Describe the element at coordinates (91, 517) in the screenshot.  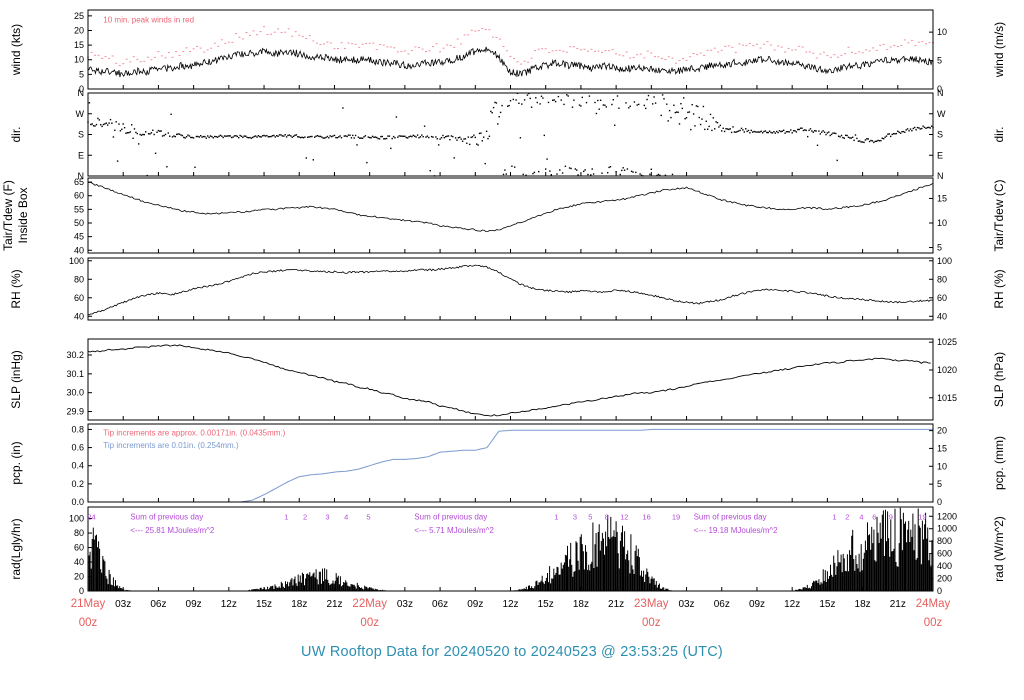
I see `rad-counter: 24` at that location.